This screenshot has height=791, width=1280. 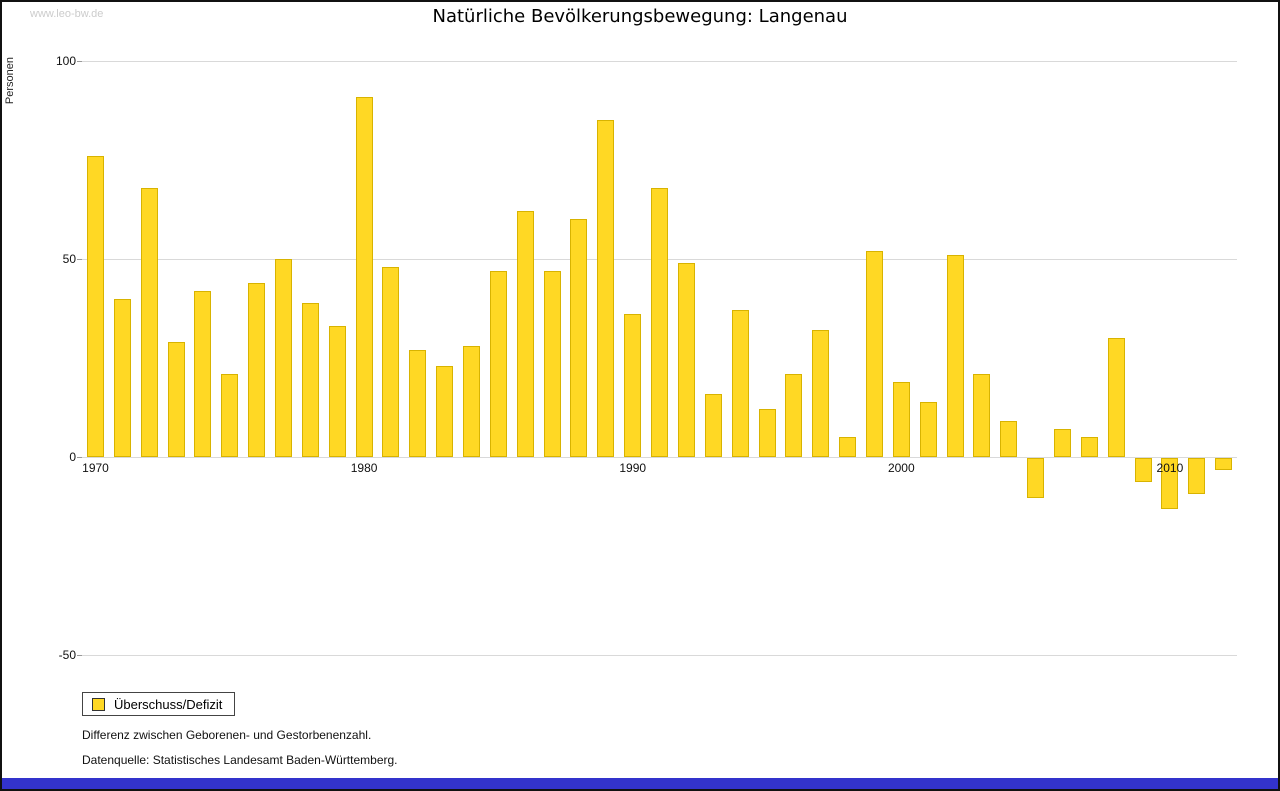 I want to click on bar-1976, so click(x=257, y=369).